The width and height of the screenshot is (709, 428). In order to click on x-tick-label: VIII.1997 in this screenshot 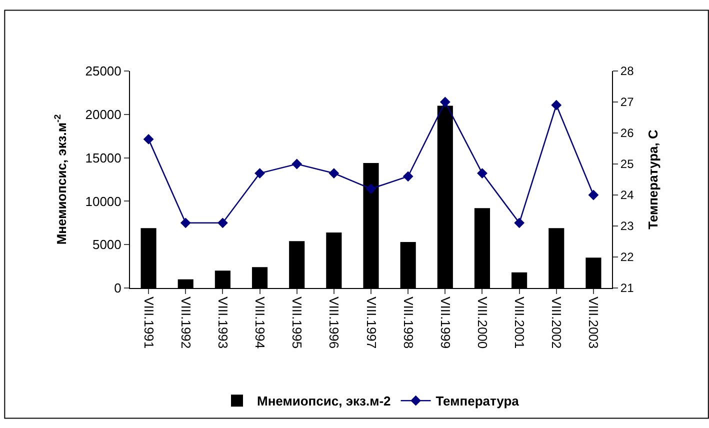, I will do `click(371, 322)`.